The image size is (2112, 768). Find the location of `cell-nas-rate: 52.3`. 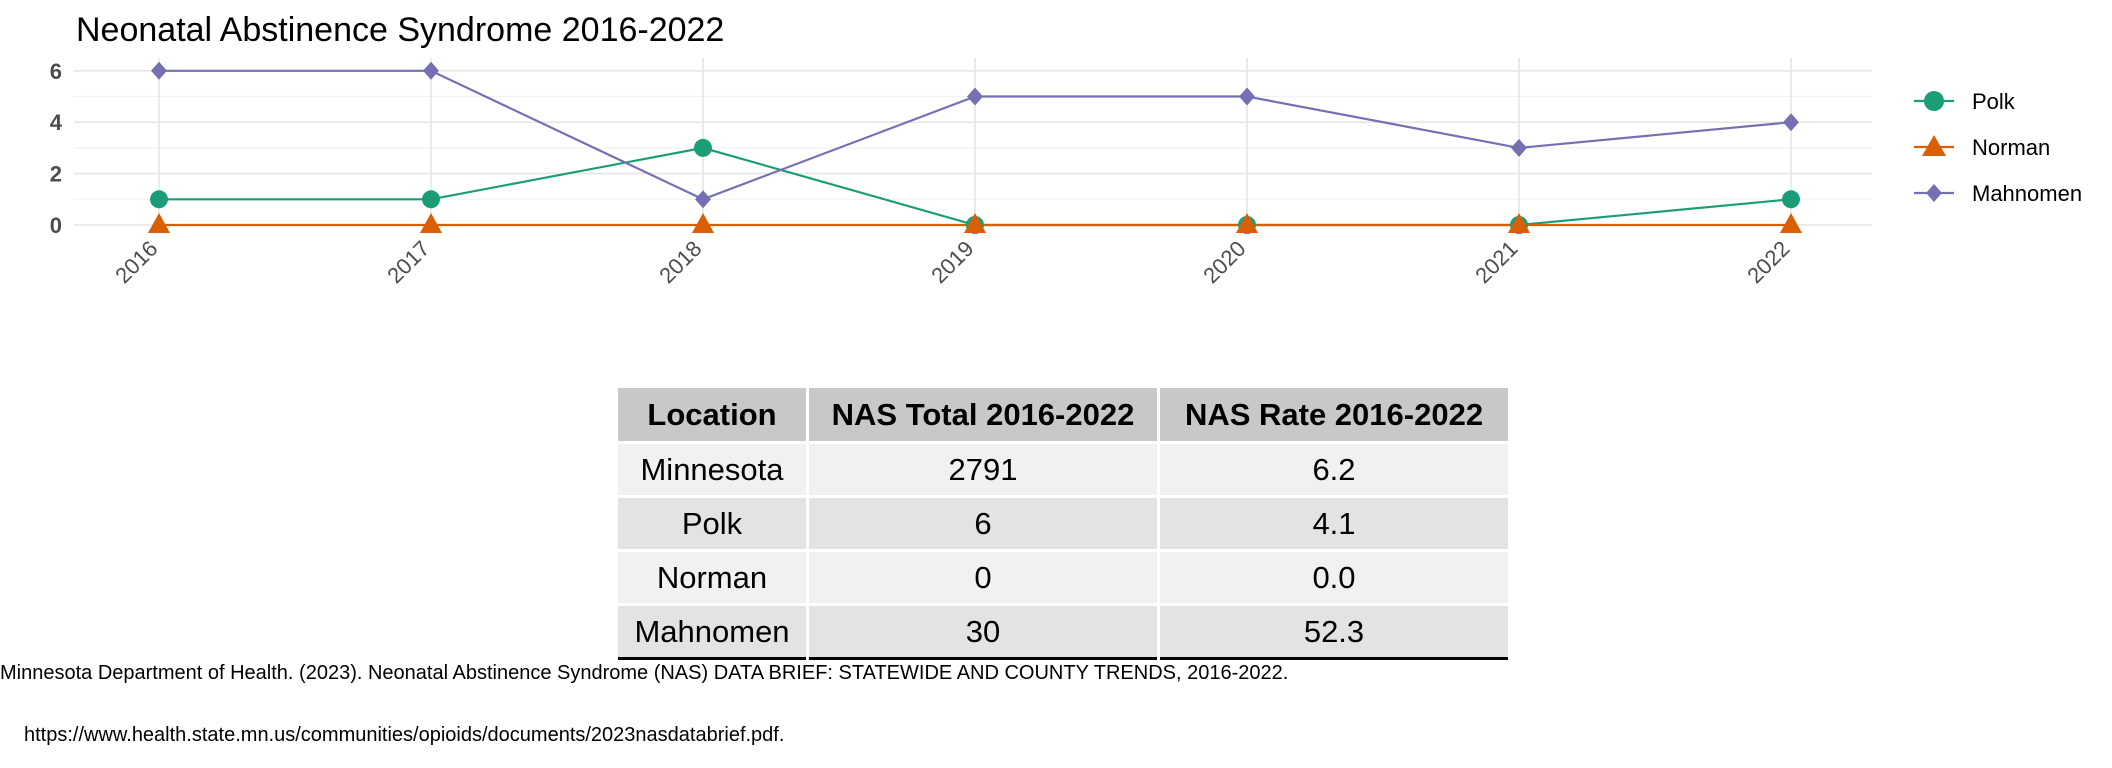

cell-nas-rate: 52.3 is located at coordinates (1333, 631).